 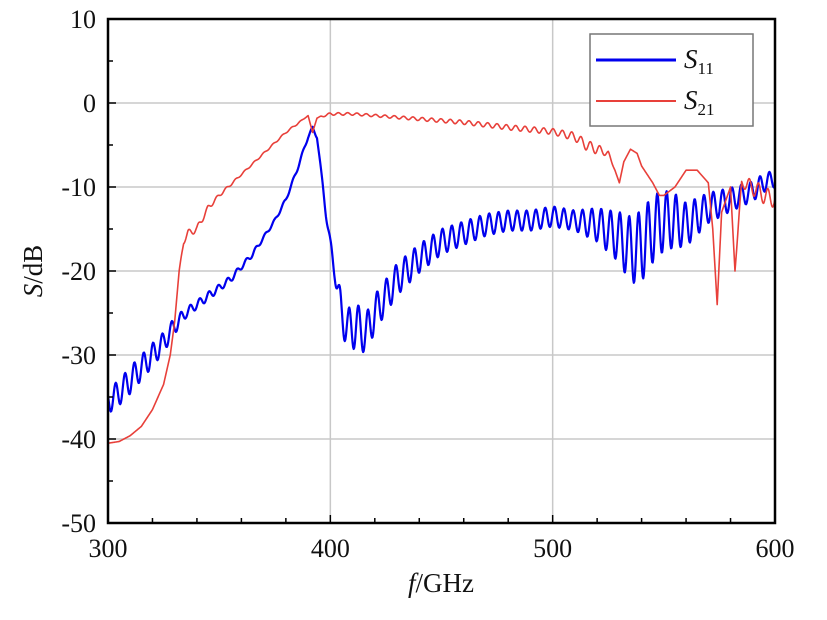 I want to click on legend-s21-name: S, so click(x=691, y=100).